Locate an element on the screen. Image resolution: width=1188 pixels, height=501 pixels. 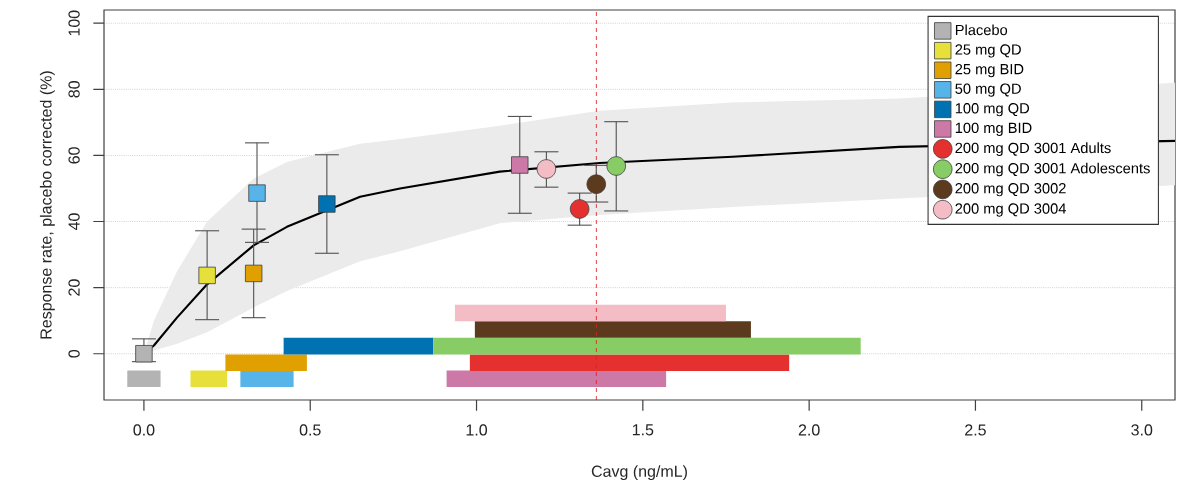
x-tick-label: 0.0 is located at coordinates (144, 430).